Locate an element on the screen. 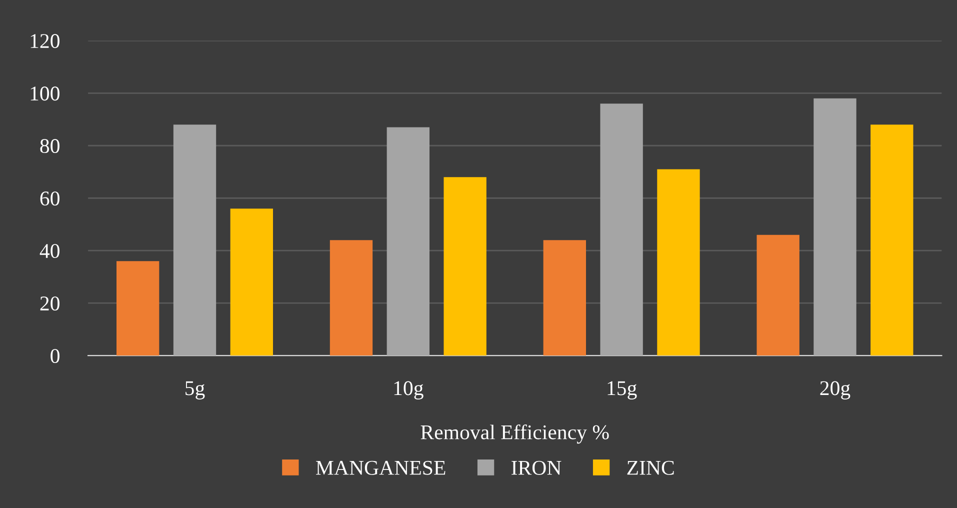 The width and height of the screenshot is (957, 508). legend-label: IRON is located at coordinates (537, 467).